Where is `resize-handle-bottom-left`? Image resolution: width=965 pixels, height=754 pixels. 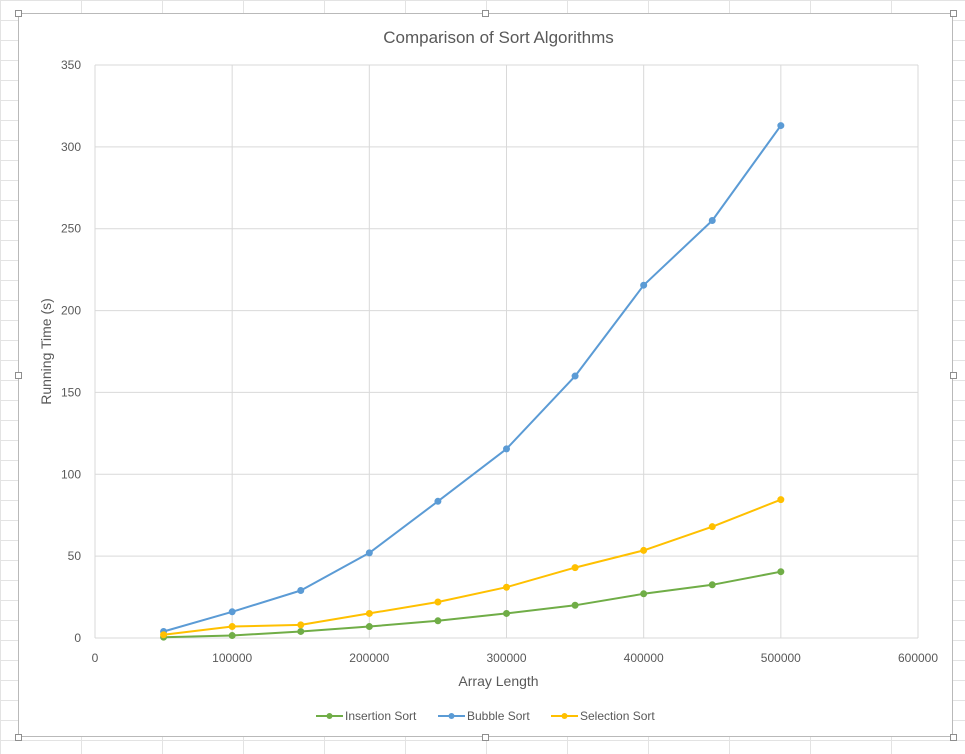
resize-handle-bottom-left is located at coordinates (18, 737).